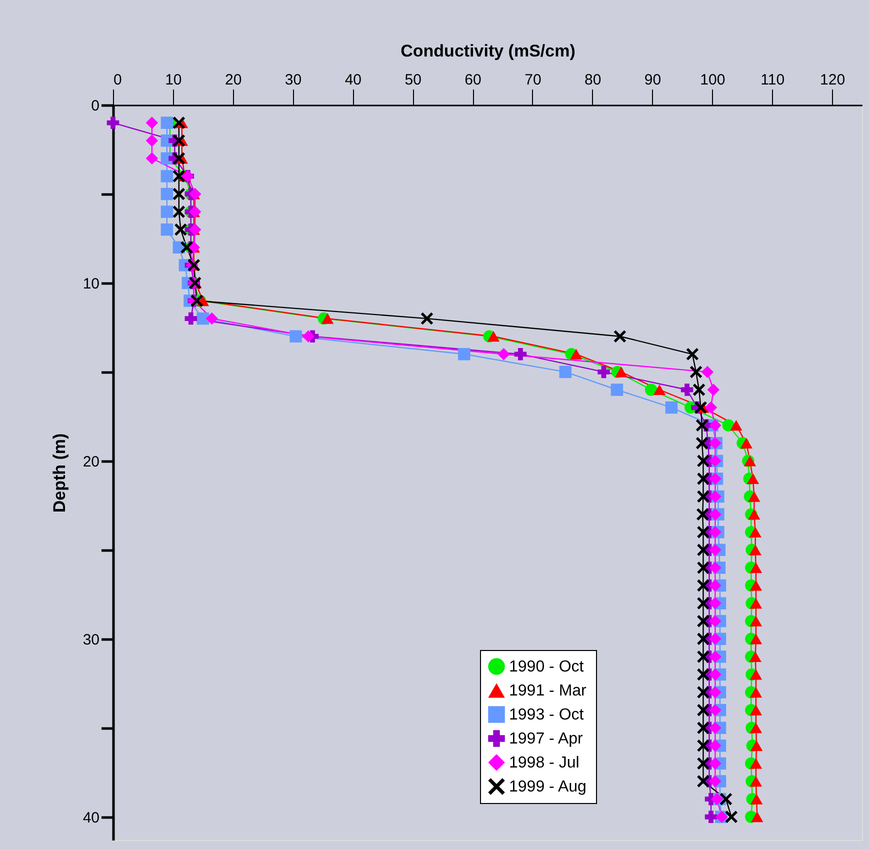 This screenshot has height=849, width=869. What do you see at coordinates (233, 80) in the screenshot?
I see `x-tick-label: 20` at bounding box center [233, 80].